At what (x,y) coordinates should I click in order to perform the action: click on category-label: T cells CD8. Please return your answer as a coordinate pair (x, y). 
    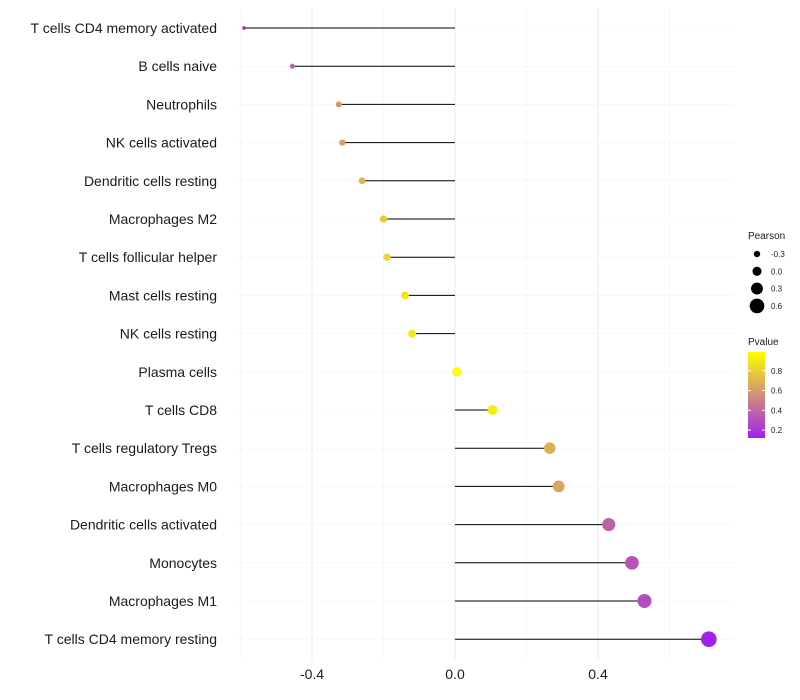
    Looking at the image, I should click on (181, 410).